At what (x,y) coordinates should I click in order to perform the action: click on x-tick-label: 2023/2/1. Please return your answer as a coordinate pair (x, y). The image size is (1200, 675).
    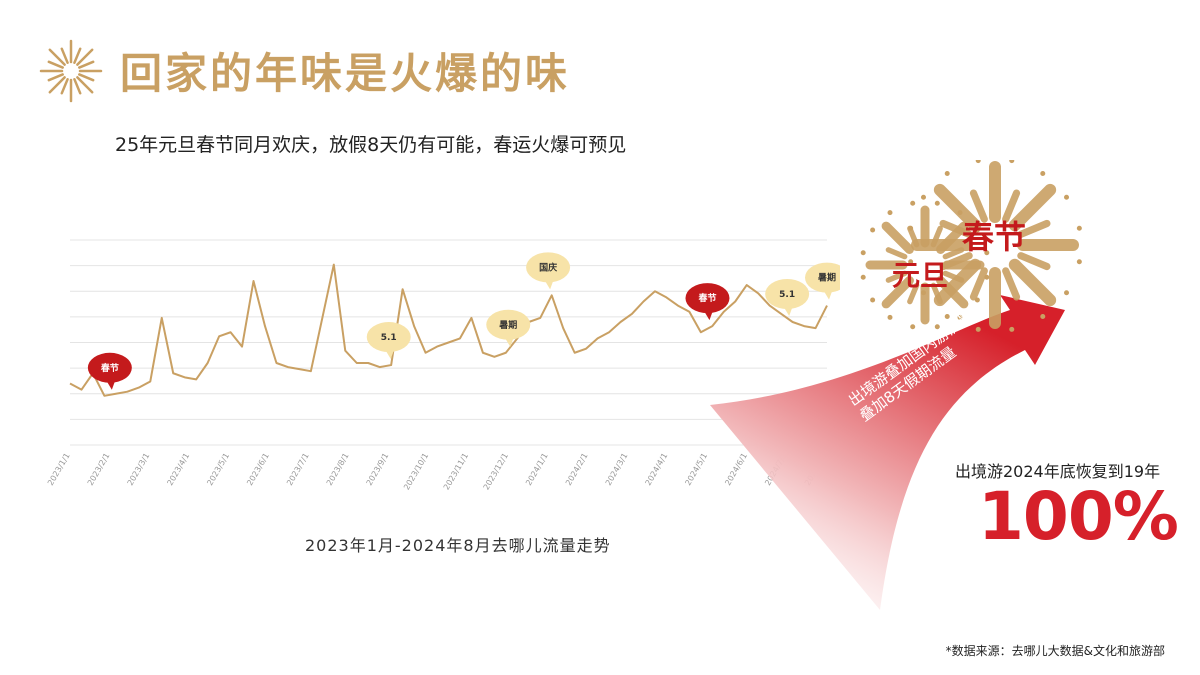
    Looking at the image, I should click on (99, 470).